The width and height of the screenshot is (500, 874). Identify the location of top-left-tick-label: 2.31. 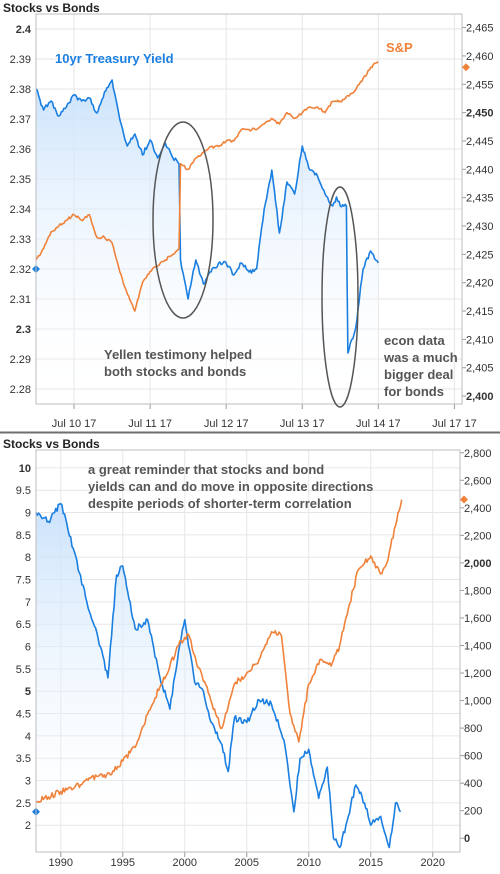
(20, 300).